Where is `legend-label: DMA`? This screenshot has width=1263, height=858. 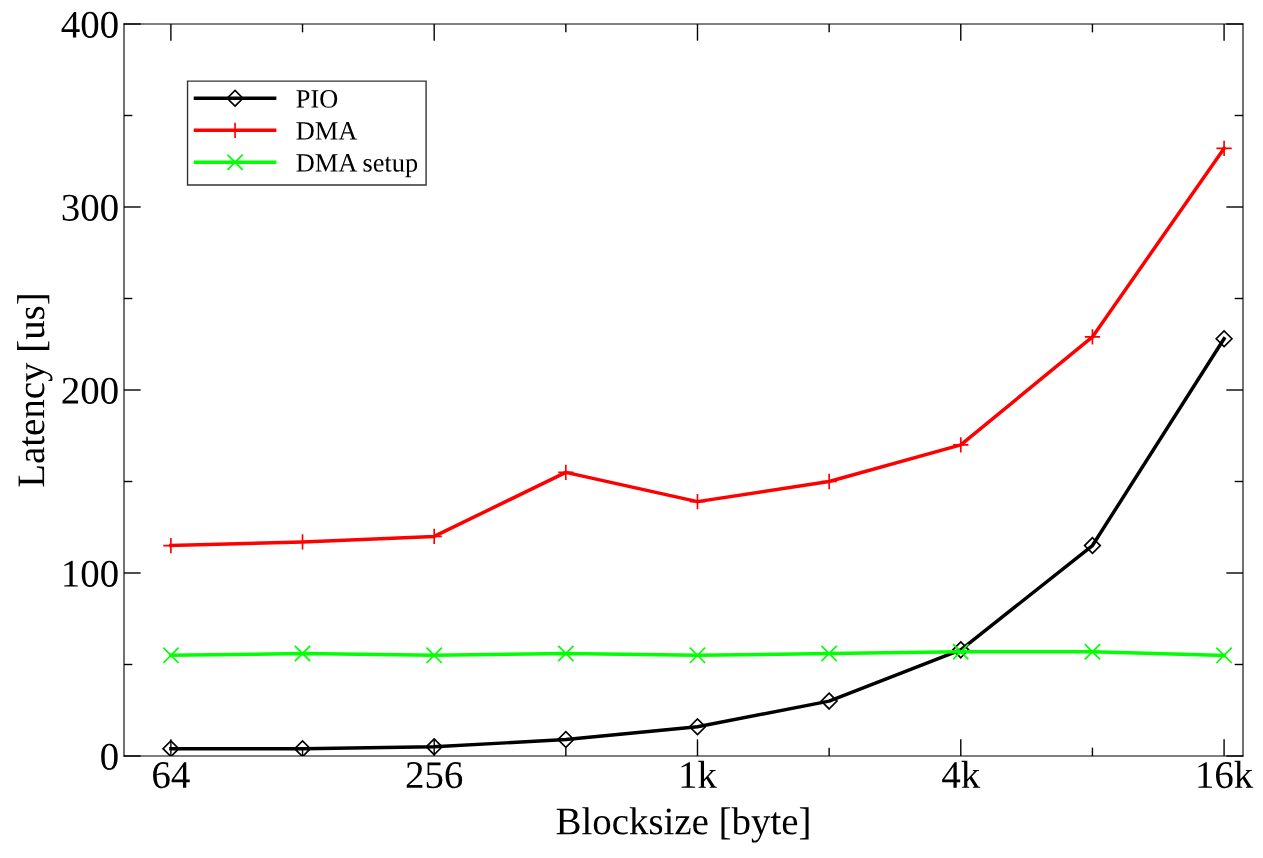
legend-label: DMA is located at coordinates (327, 131).